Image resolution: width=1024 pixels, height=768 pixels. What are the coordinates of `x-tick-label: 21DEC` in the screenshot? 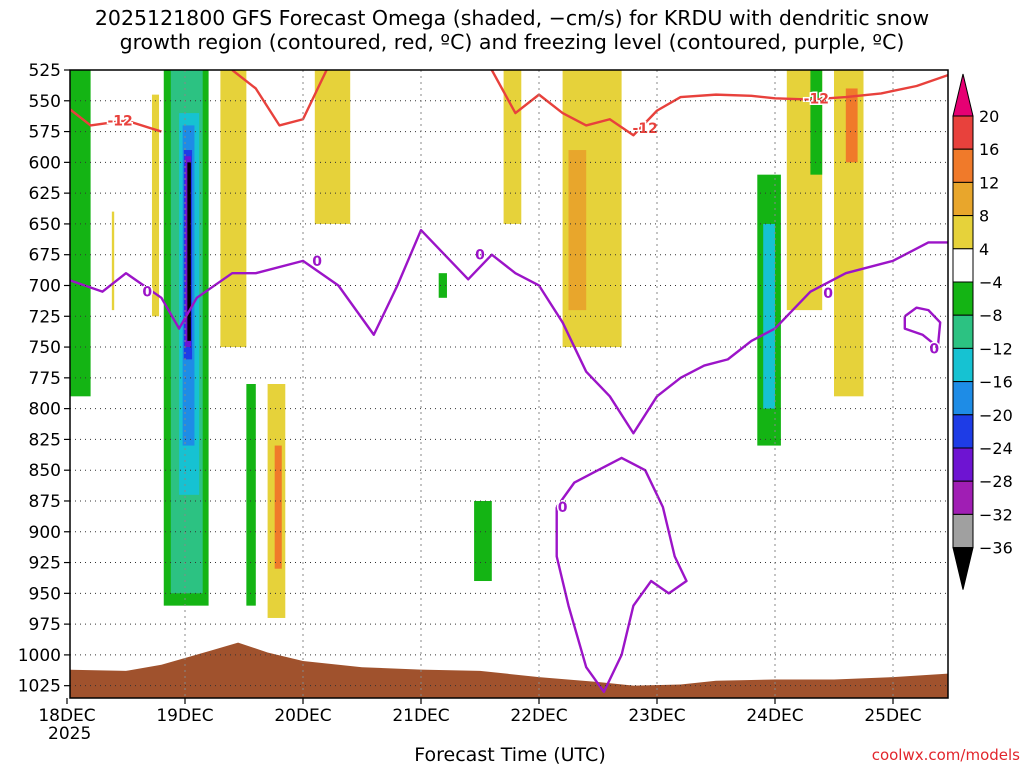 It's located at (420, 716).